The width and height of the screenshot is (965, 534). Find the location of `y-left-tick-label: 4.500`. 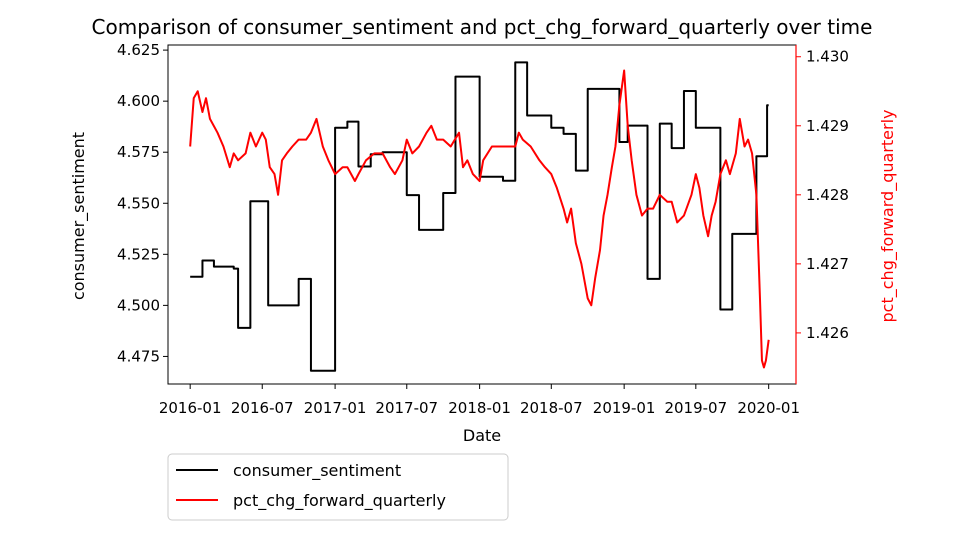

y-left-tick-label: 4.500 is located at coordinates (138, 305).